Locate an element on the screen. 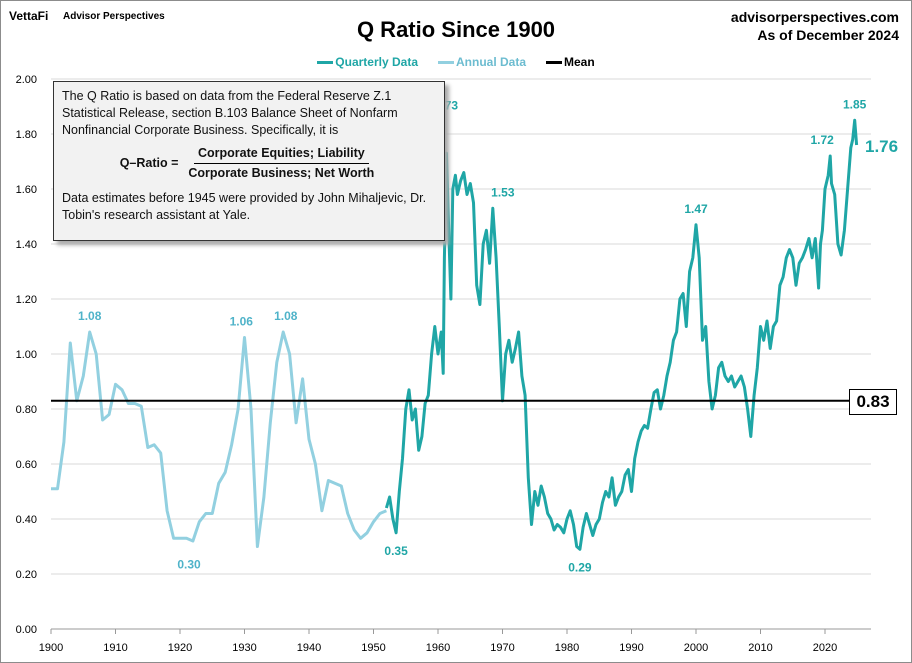  x-tick-label: 1990 is located at coordinates (631, 648).